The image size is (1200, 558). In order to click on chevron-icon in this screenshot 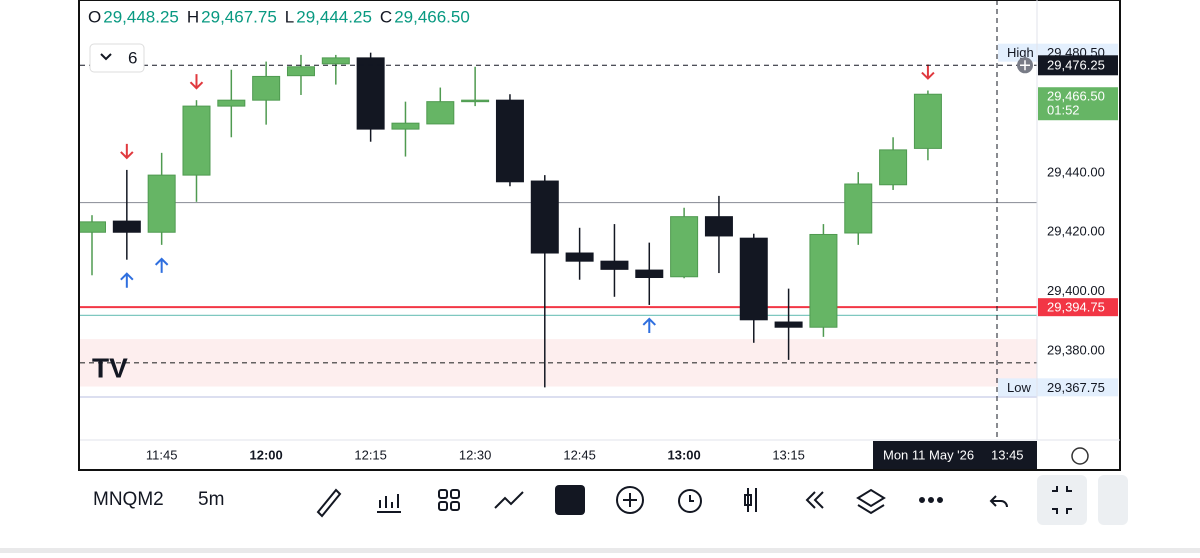, I will do `click(106, 57)`.